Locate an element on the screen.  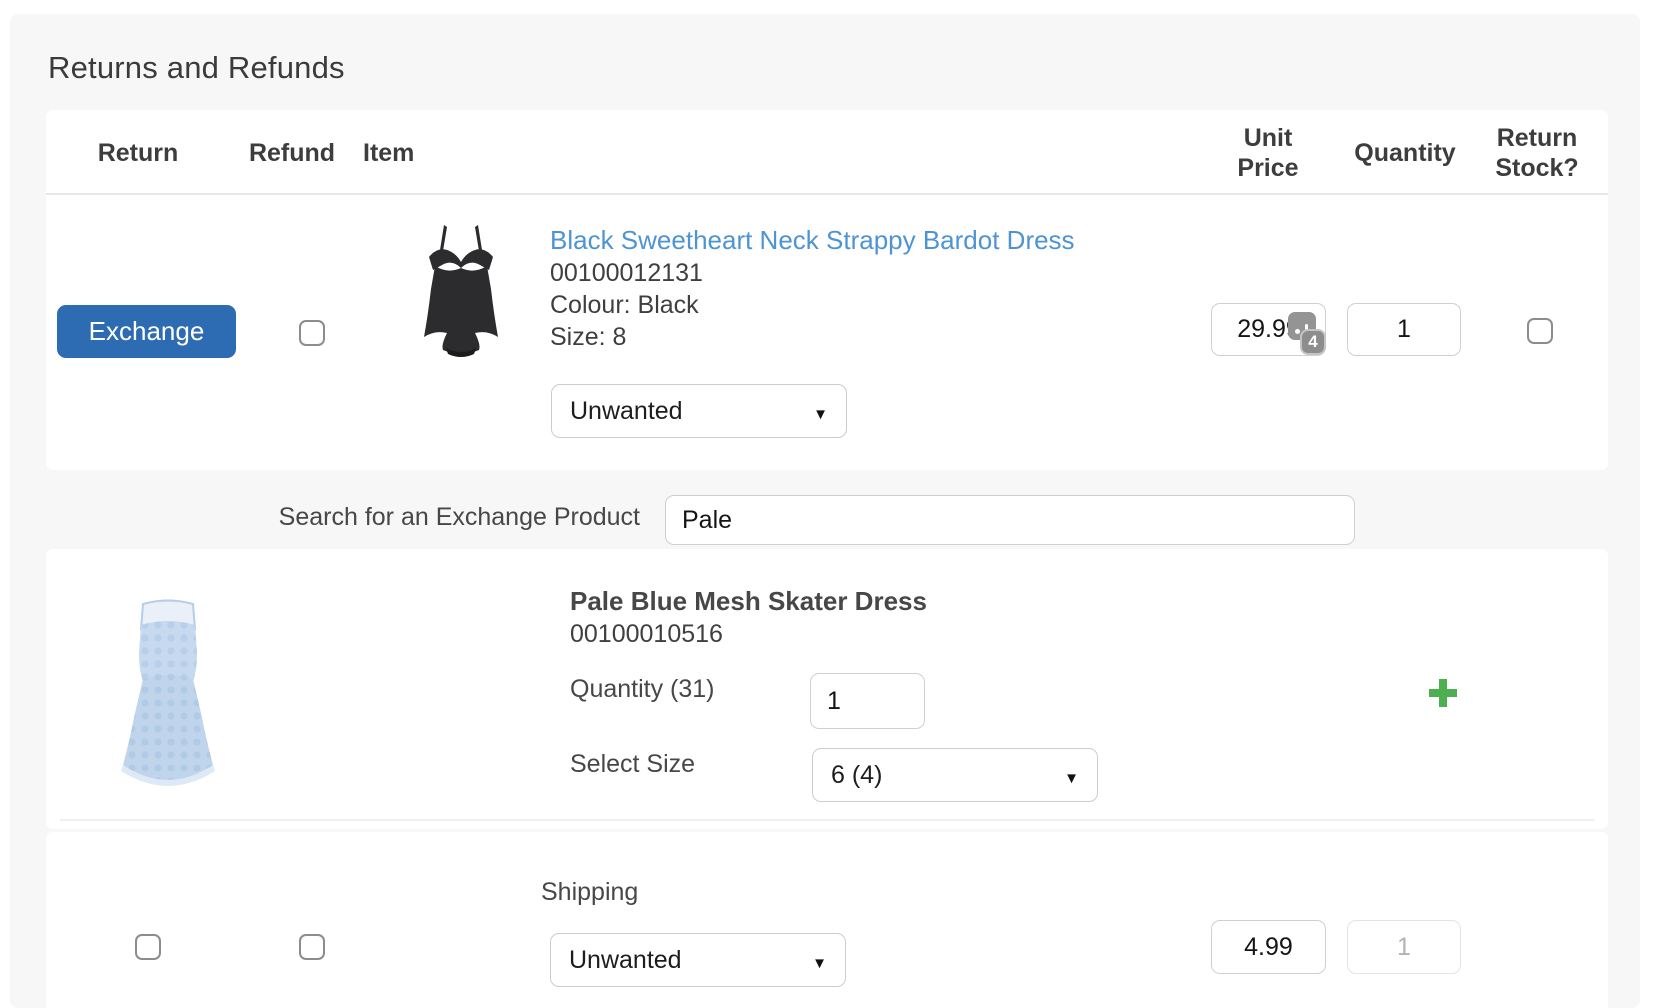
header-quantity: Quantity is located at coordinates (1405, 152).